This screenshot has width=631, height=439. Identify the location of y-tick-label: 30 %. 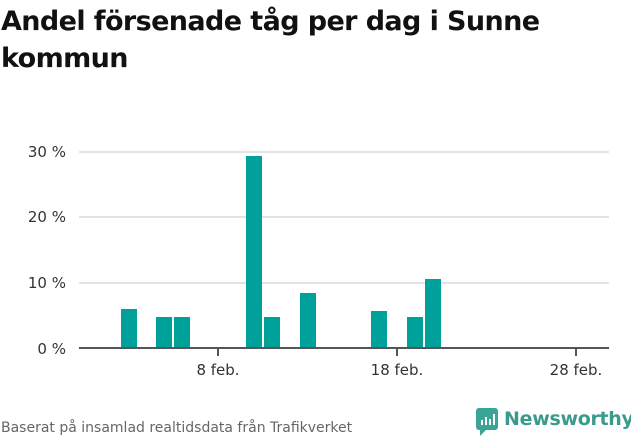
(46, 152).